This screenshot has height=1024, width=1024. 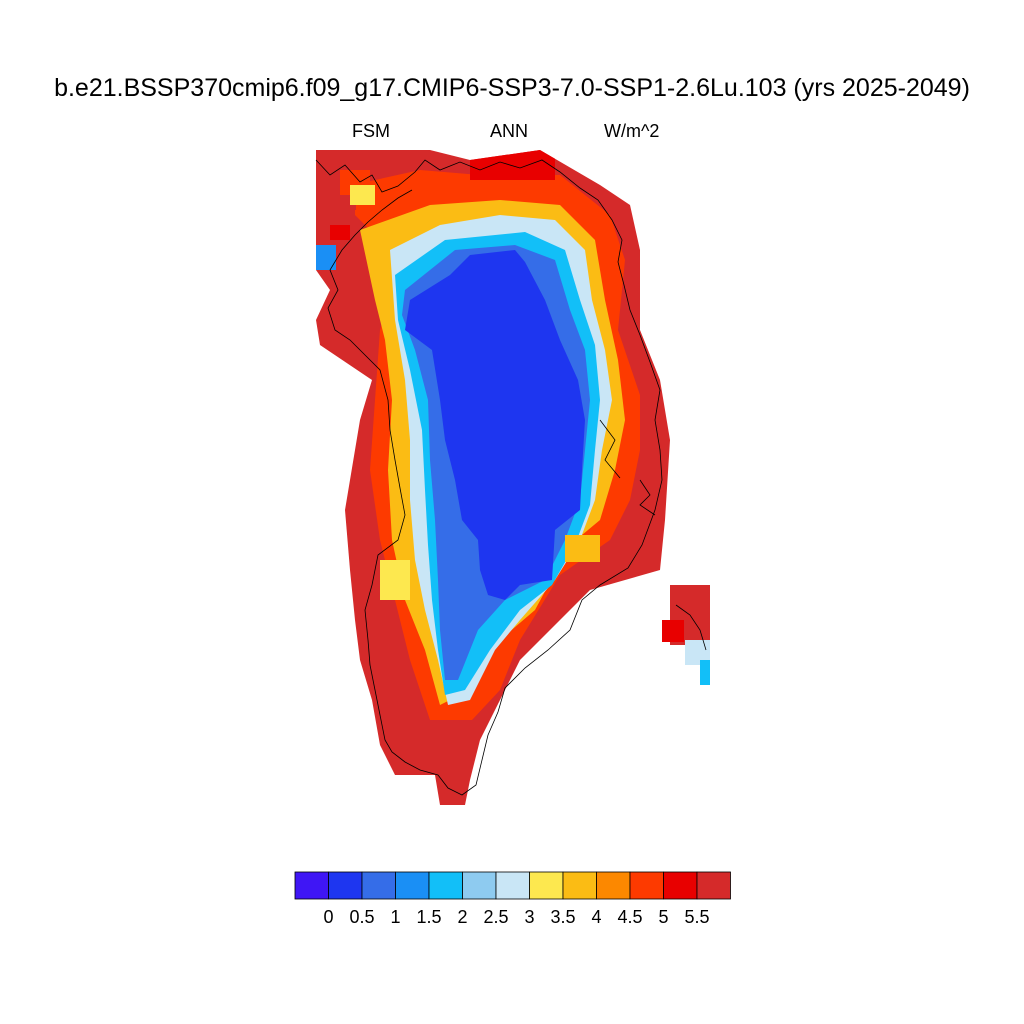 What do you see at coordinates (462, 917) in the screenshot?
I see `colorbar-tick-label: 2` at bounding box center [462, 917].